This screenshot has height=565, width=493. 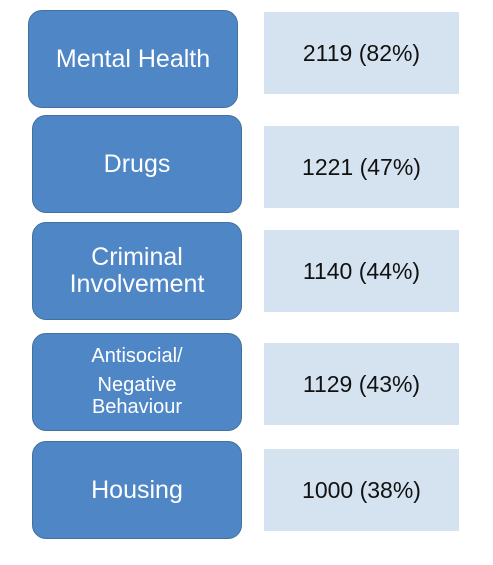 I want to click on value-box: 1221 (47%), so click(x=361, y=167).